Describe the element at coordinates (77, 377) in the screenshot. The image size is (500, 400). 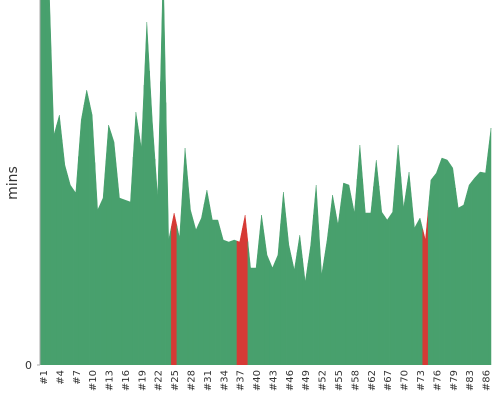
I see `x-tick-label: #7` at that location.